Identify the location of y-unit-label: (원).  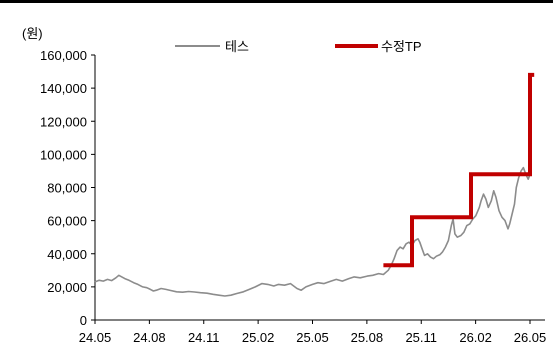
(32, 33).